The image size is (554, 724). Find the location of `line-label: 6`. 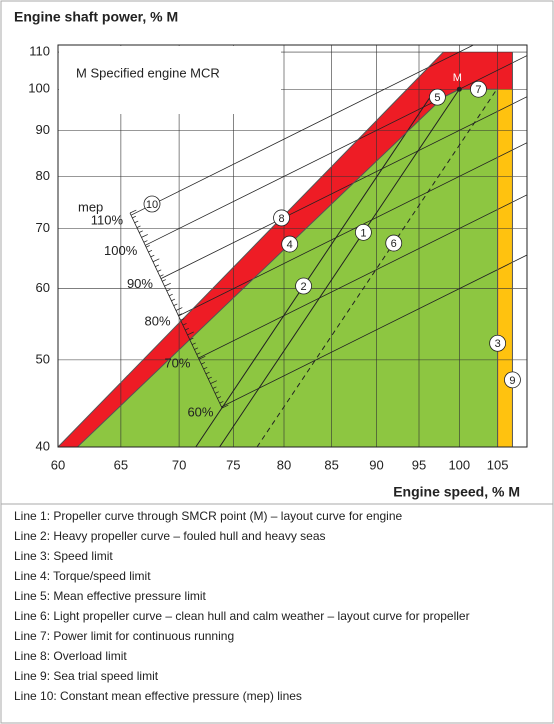

line-label: 6 is located at coordinates (394, 244).